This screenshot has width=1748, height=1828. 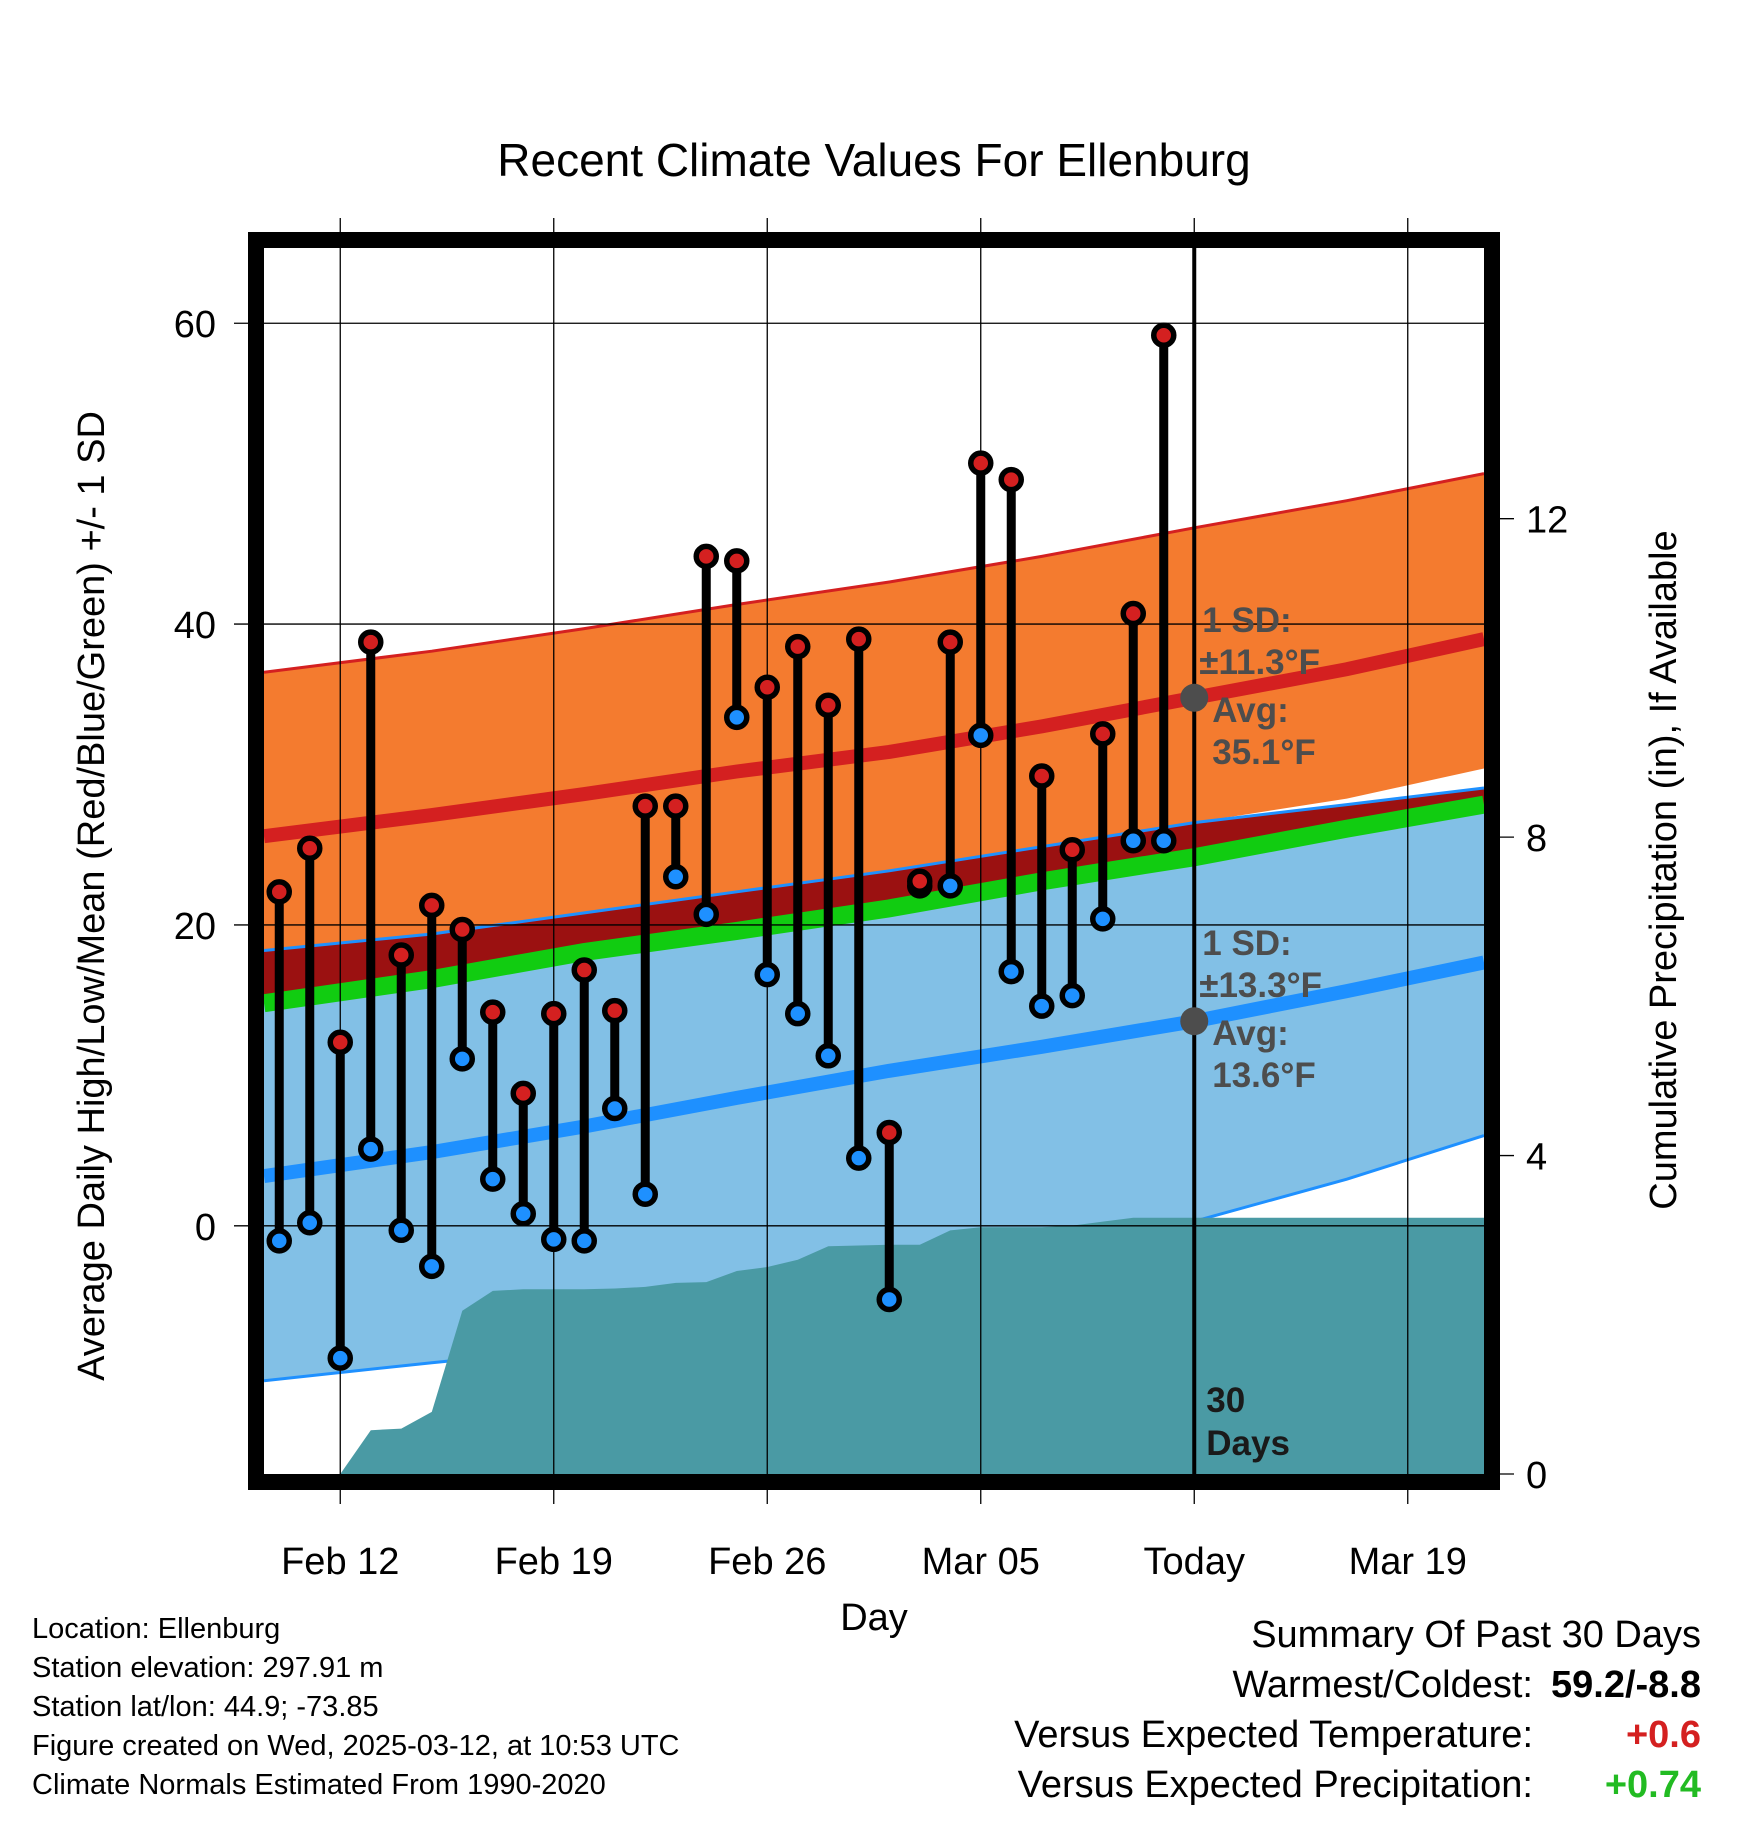 I want to click on low-normal-text: 1 SD:, so click(x=1246, y=943).